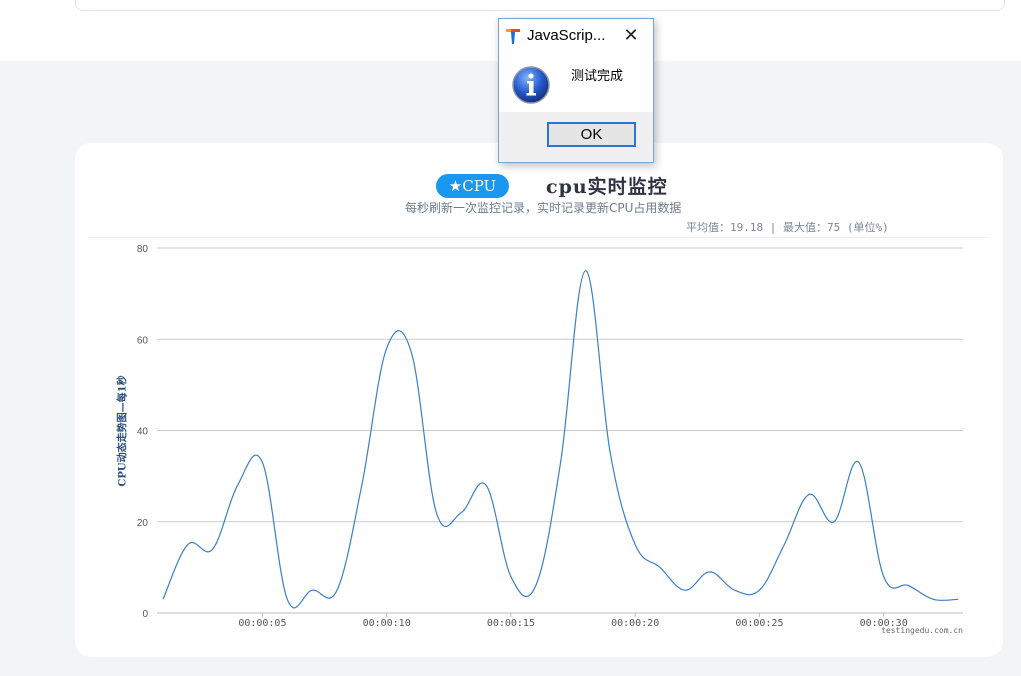 This screenshot has width=1021, height=676. What do you see at coordinates (787, 227) in the screenshot?
I see `stats-summary: 平均值：19.18 | 最大值：75 (单位%)` at bounding box center [787, 227].